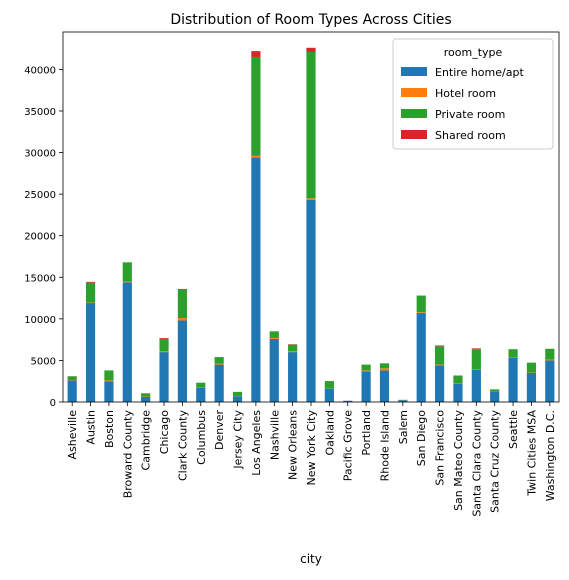 Image resolution: width=569 pixels, height=580 pixels. I want to click on x-tick-label: New Orleans, so click(293, 445).